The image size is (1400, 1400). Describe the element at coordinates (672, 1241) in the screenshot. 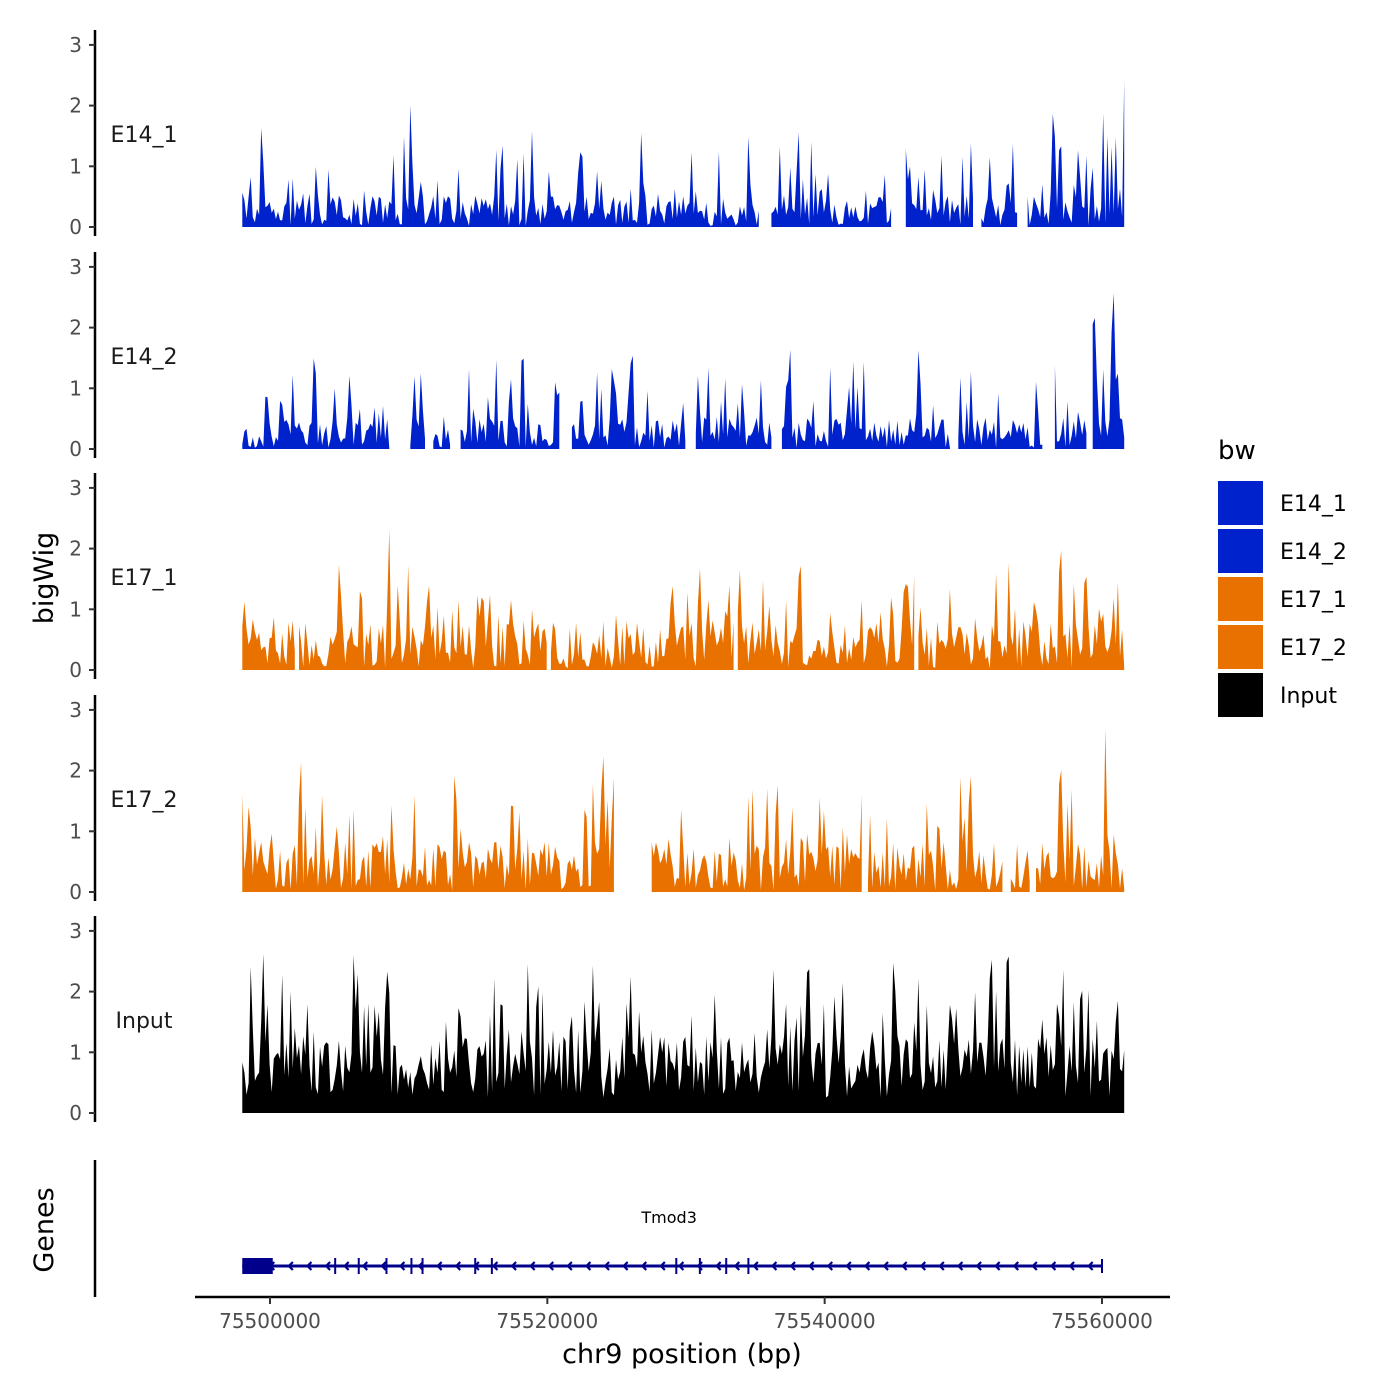

I see `gene-tmod3: Tmod3` at that location.